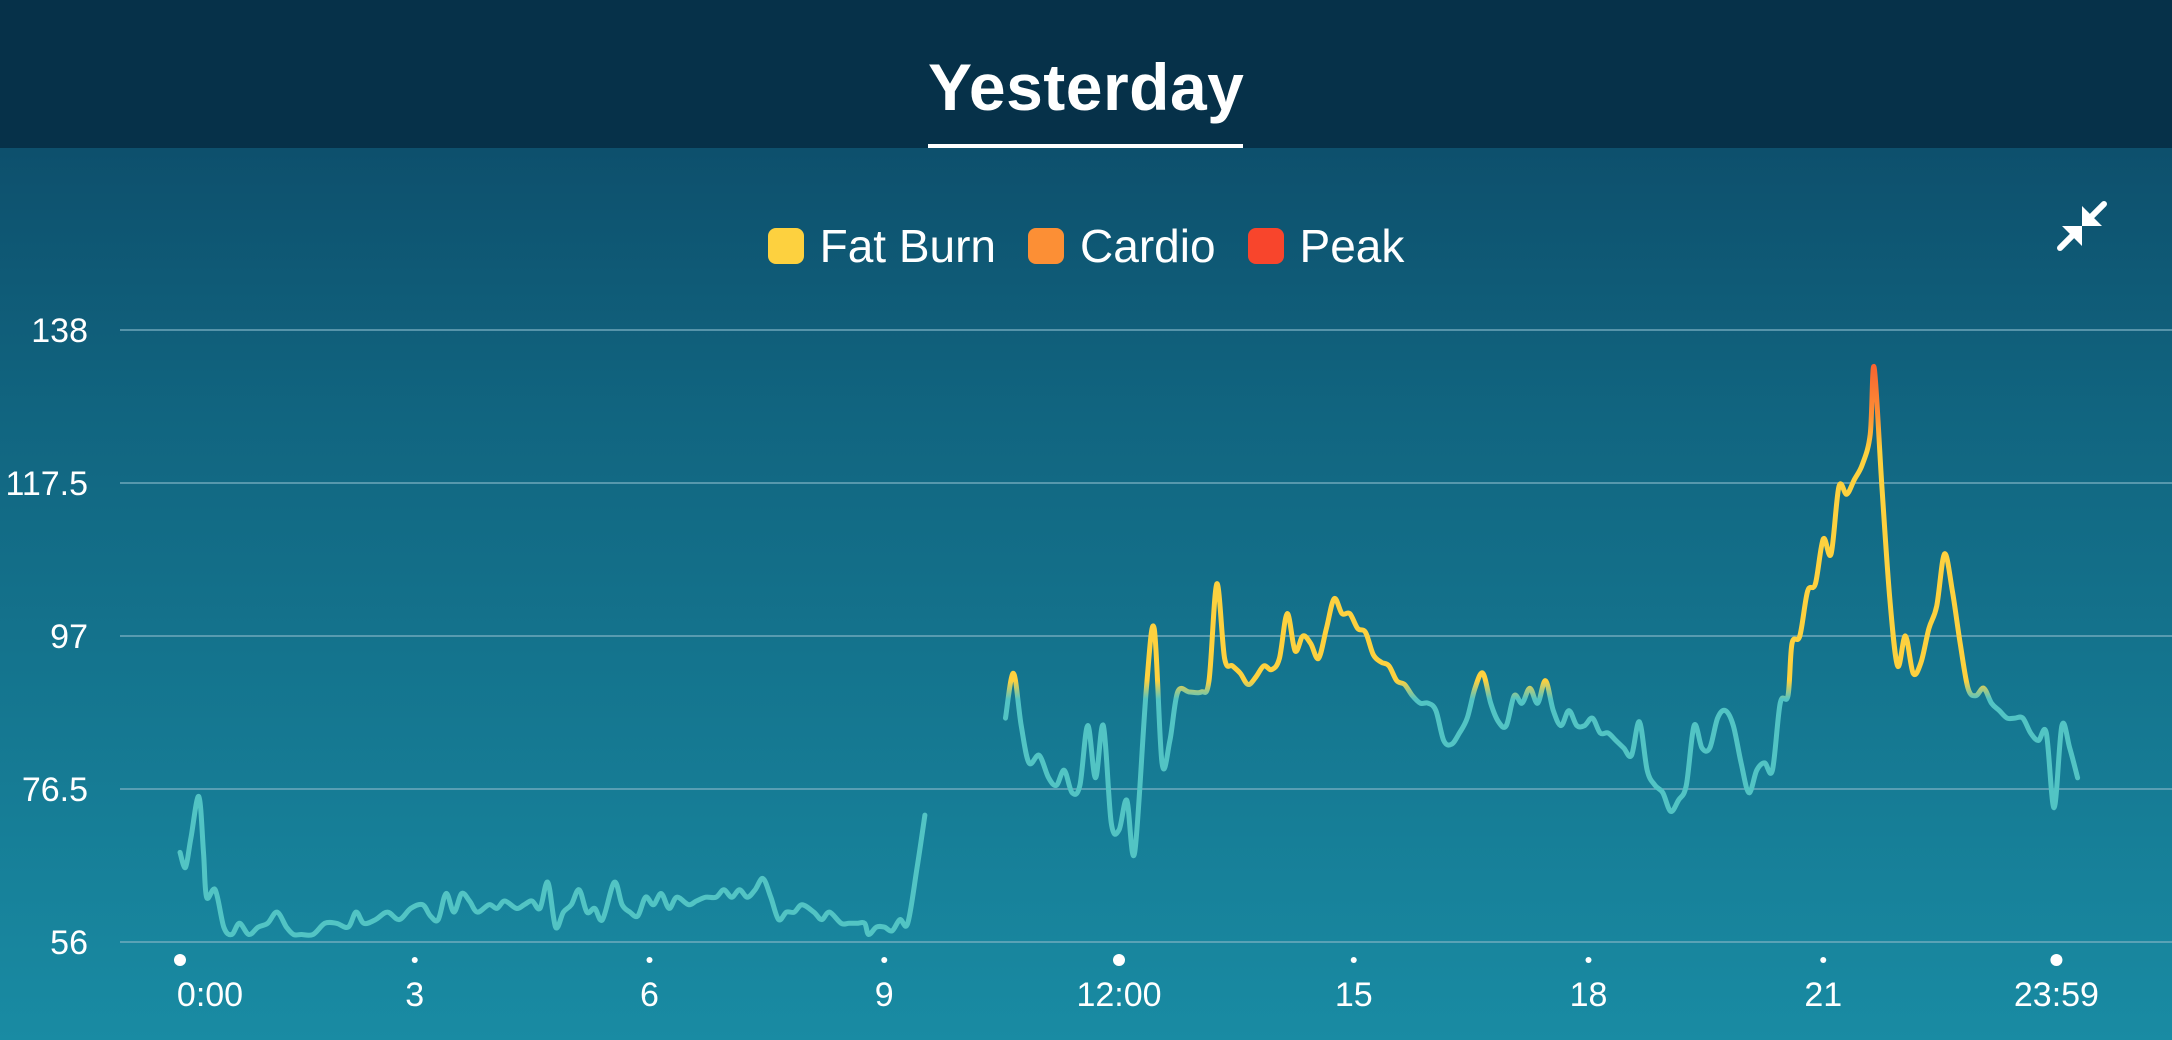  Describe the element at coordinates (1085, 146) in the screenshot. I see `tab-active-underline` at that location.